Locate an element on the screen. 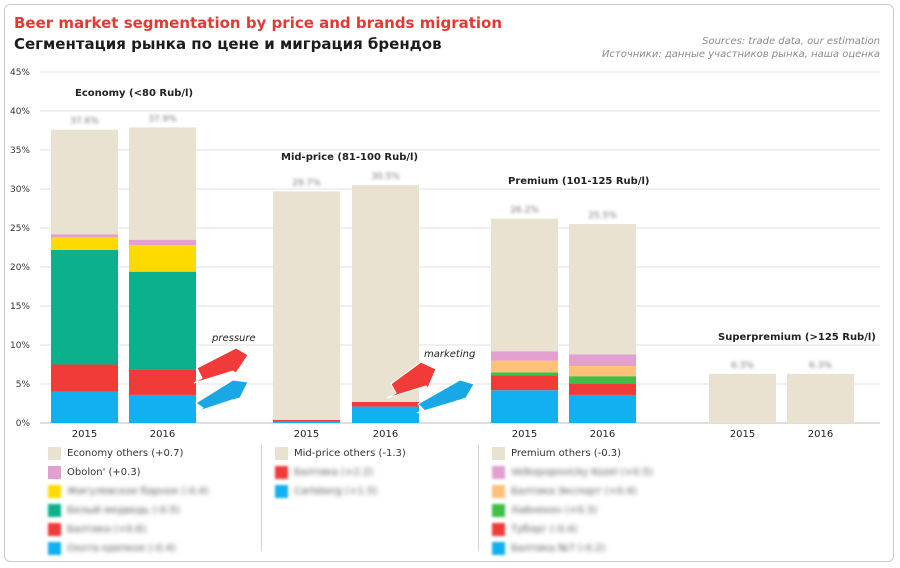 The image size is (900, 568). legend-item: Жигулевское барное (-0.4) is located at coordinates (128, 491).